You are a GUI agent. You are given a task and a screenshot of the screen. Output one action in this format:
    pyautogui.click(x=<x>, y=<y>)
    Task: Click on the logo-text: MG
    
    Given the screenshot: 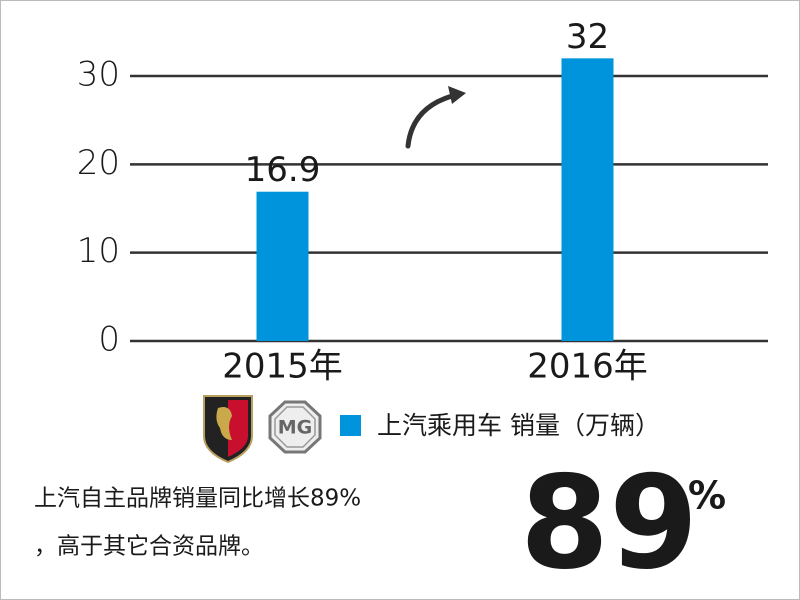 What is the action you would take?
    pyautogui.click(x=295, y=428)
    